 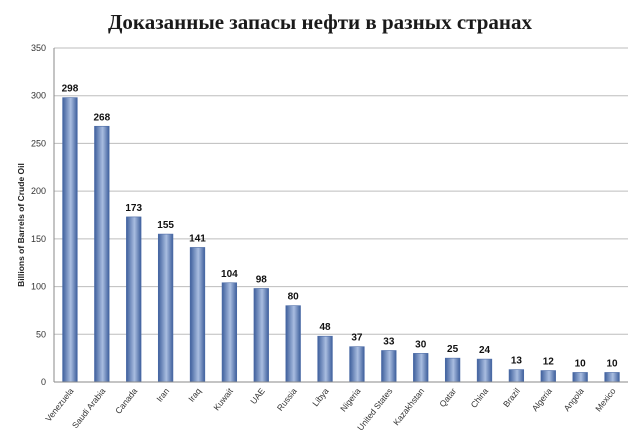 What do you see at coordinates (38, 191) in the screenshot?
I see `y-tick-label: 200` at bounding box center [38, 191].